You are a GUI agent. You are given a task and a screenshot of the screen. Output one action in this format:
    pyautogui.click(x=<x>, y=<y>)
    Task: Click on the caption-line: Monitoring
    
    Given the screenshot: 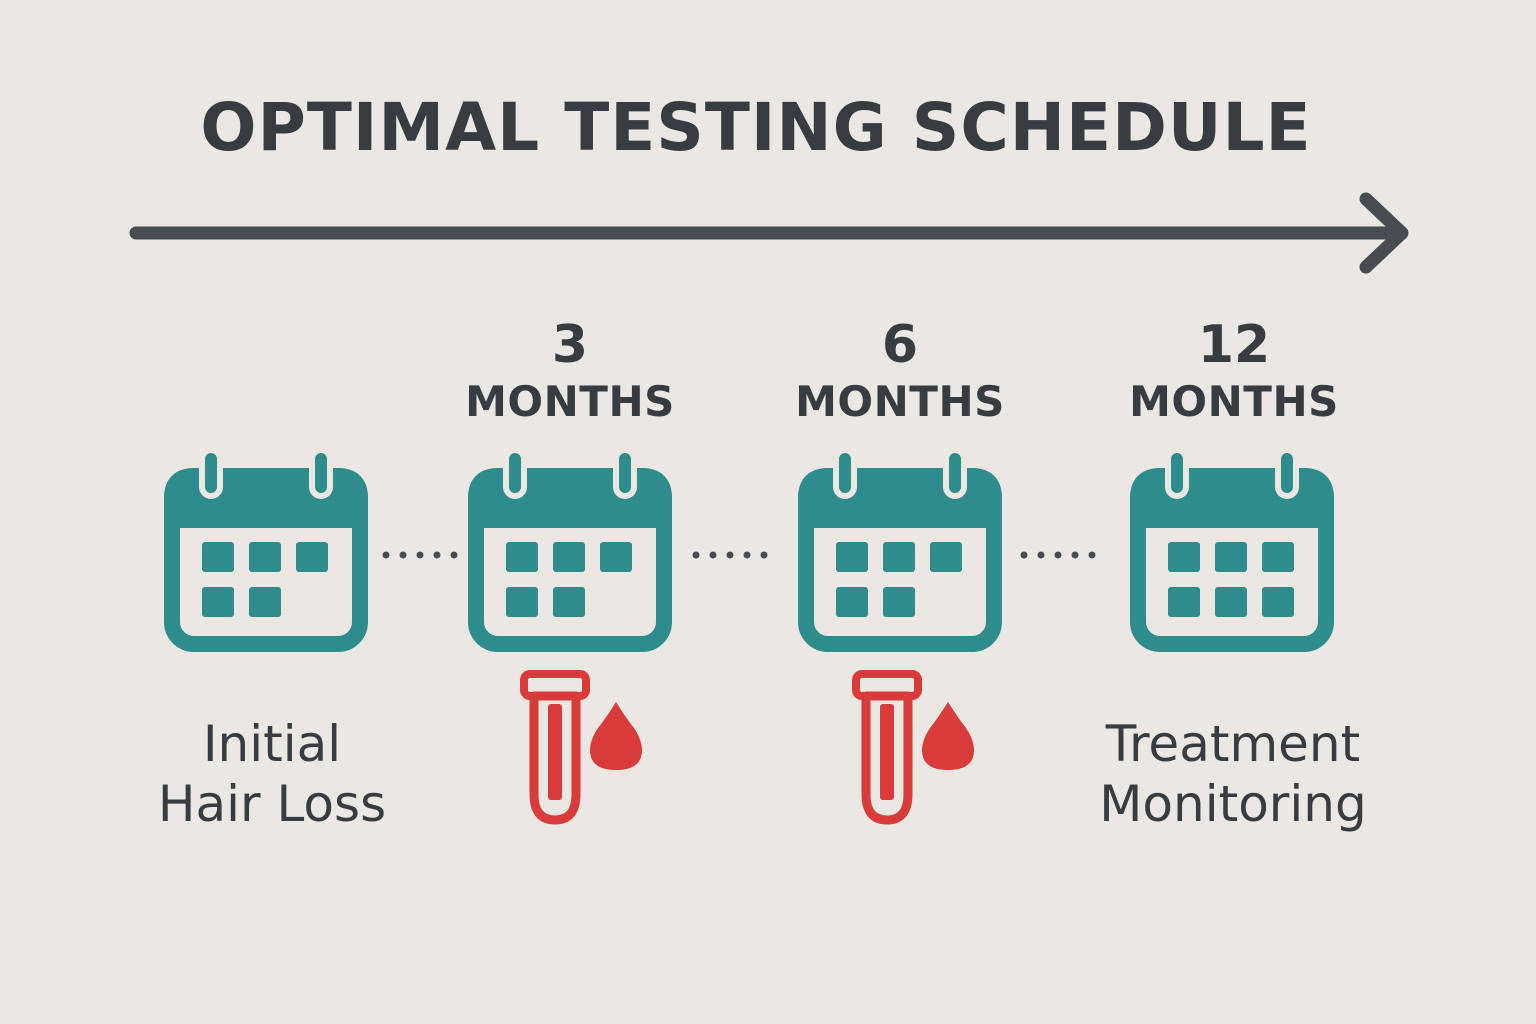 What is the action you would take?
    pyautogui.click(x=1233, y=804)
    